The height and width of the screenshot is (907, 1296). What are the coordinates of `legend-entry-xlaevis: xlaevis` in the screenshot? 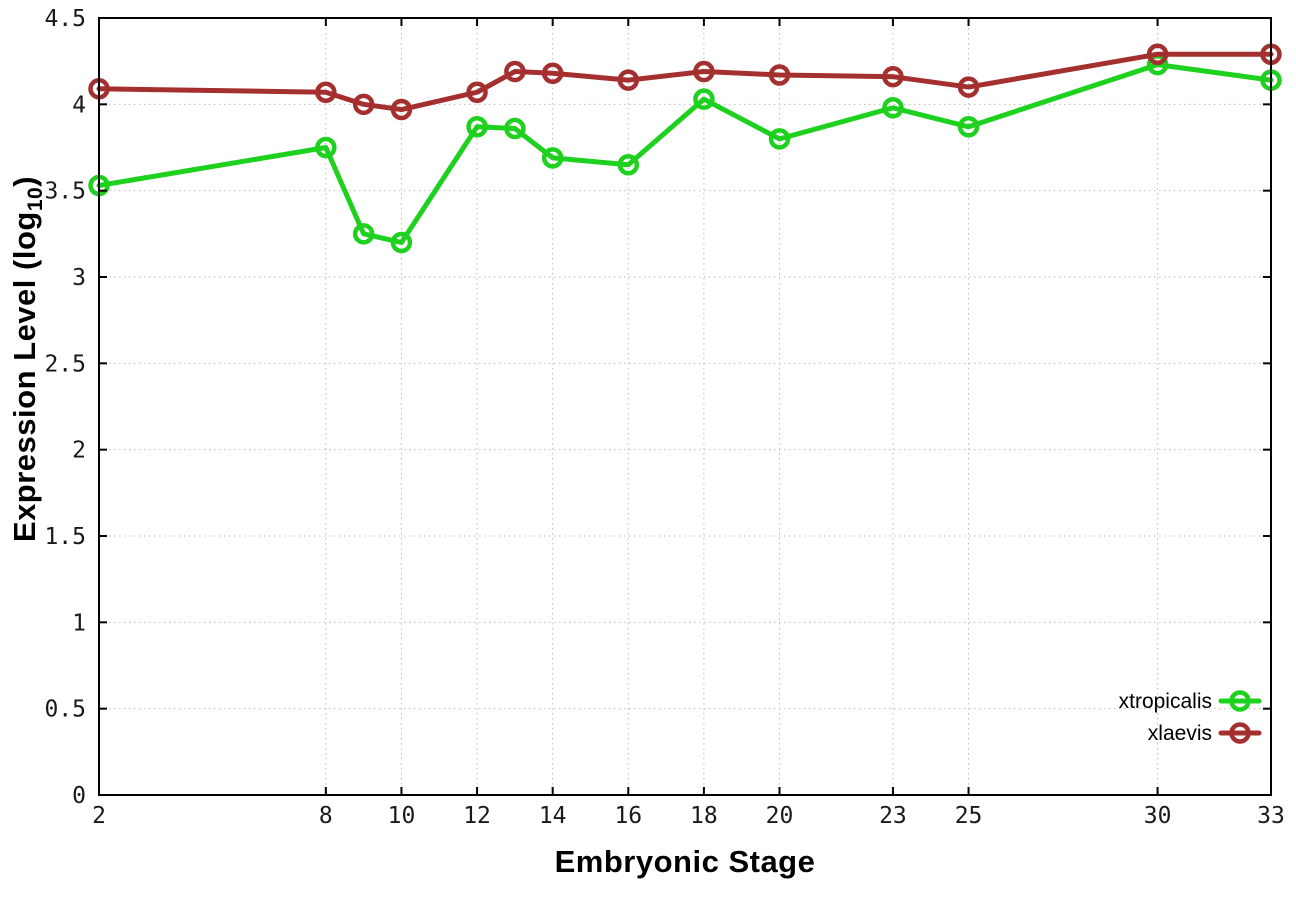 It's located at (1205, 733).